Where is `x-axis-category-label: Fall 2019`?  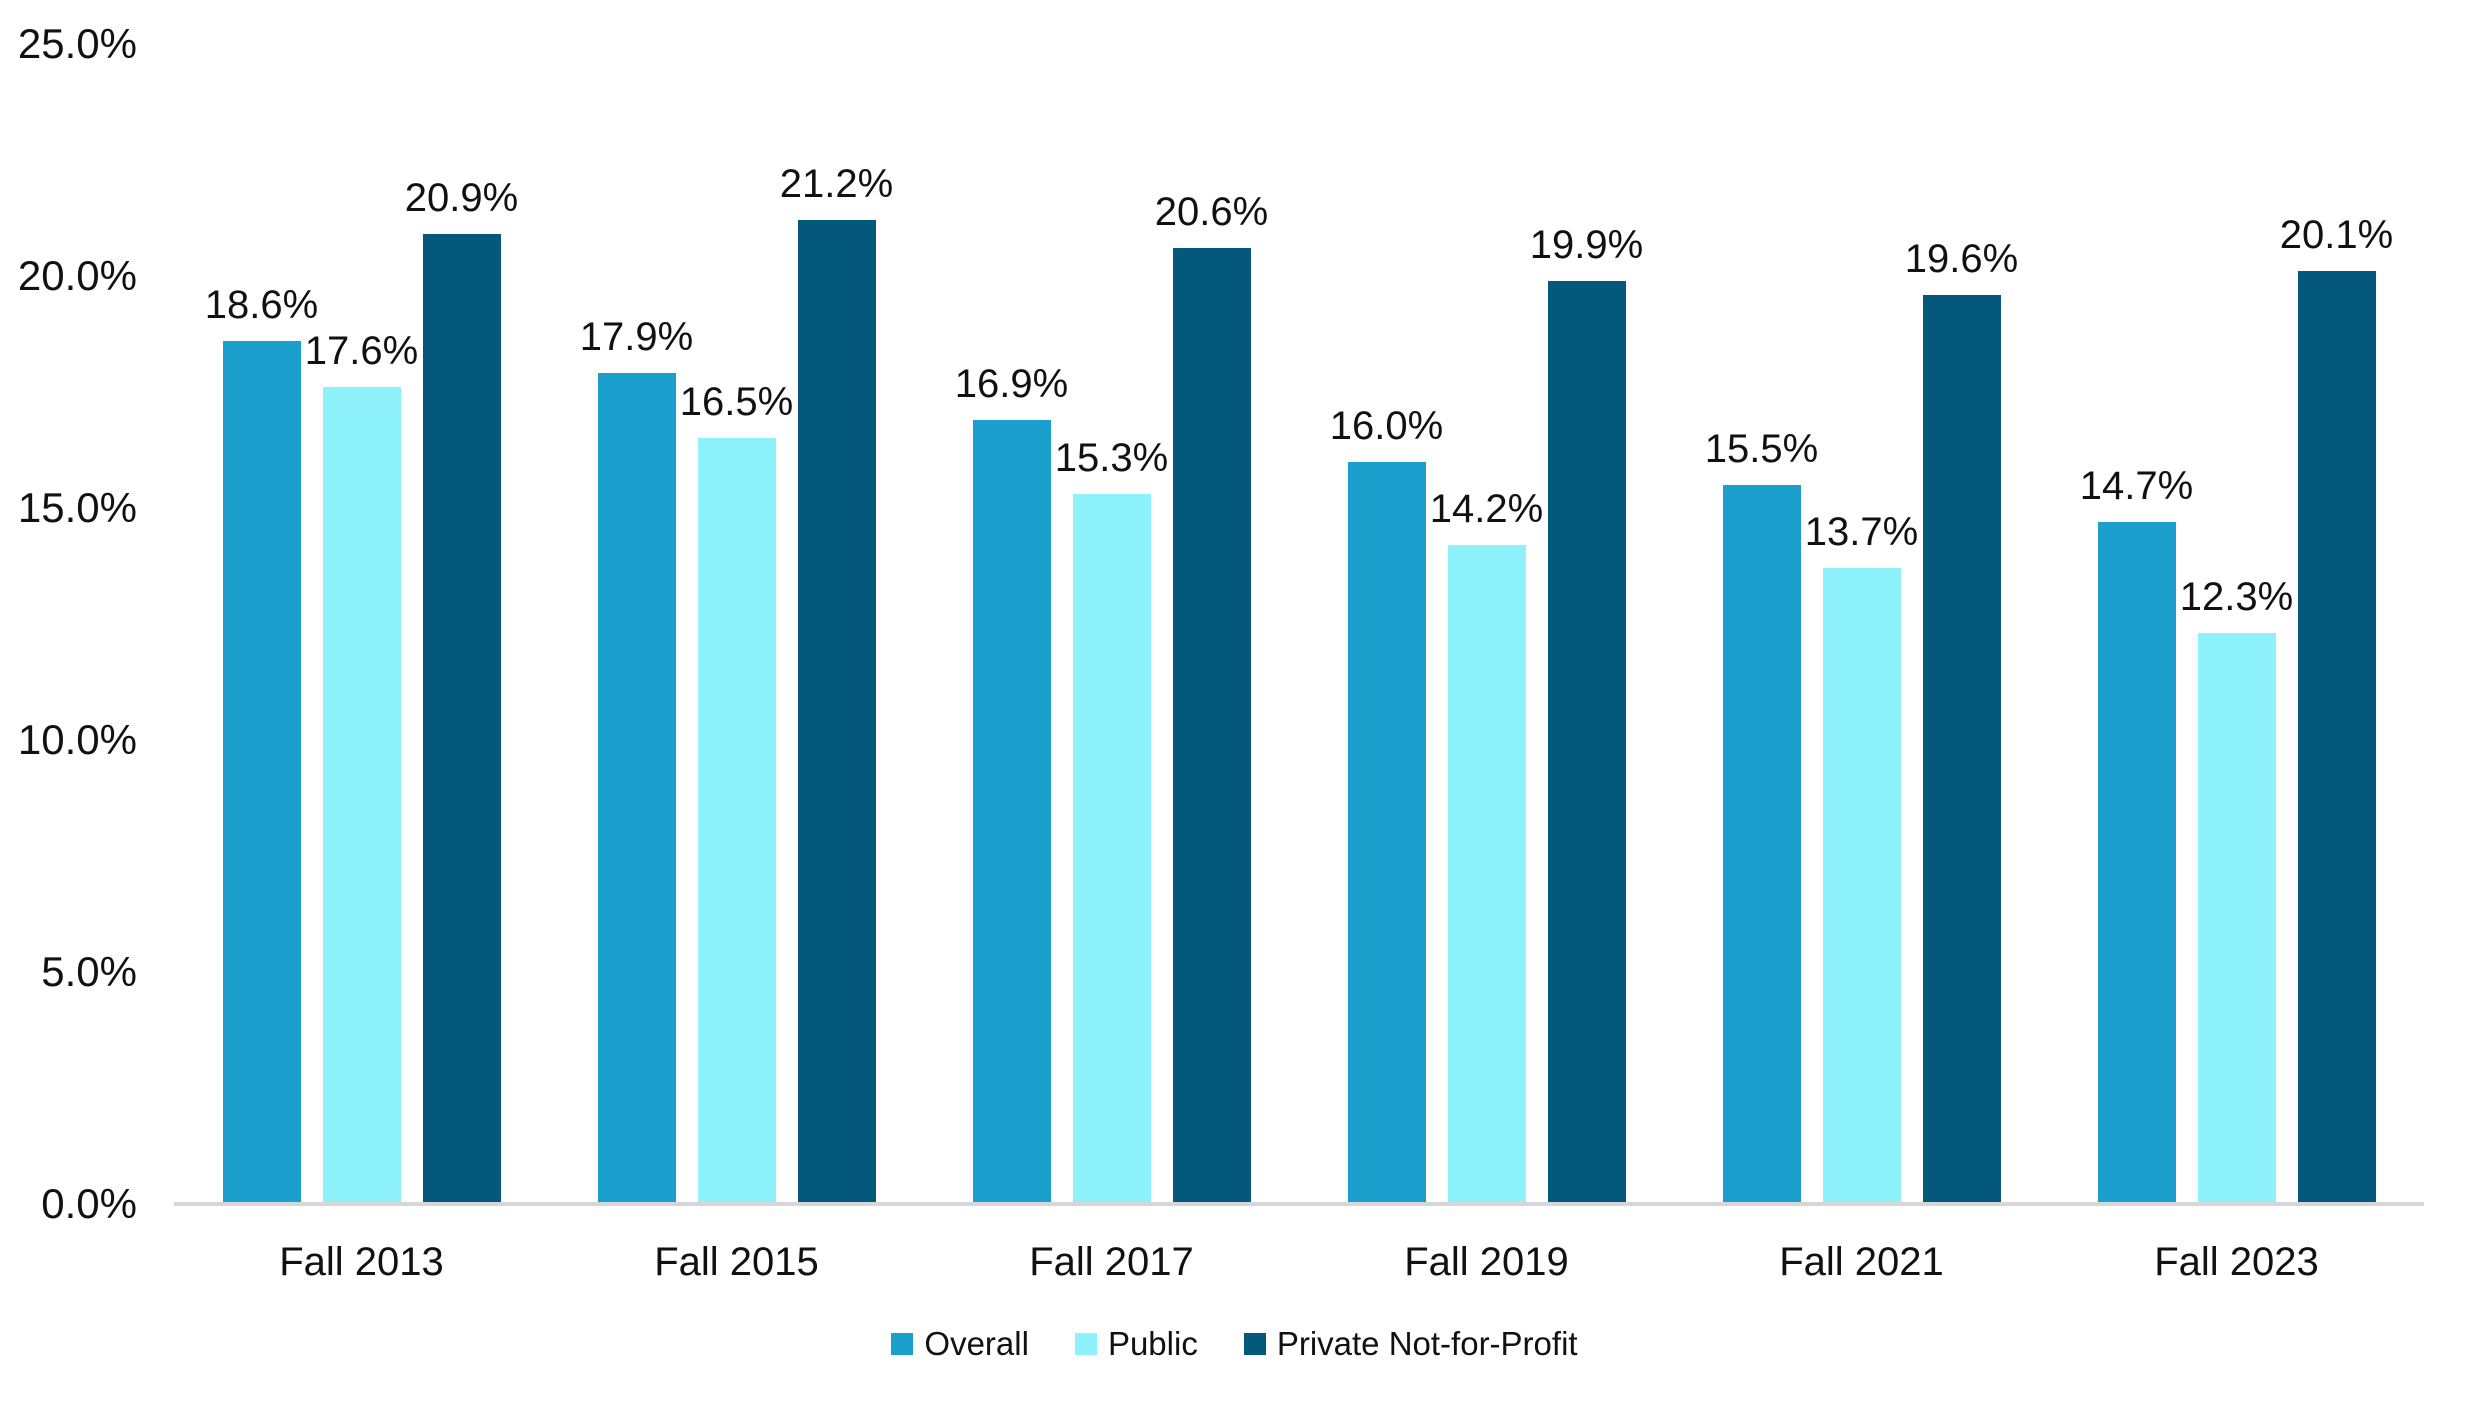 x-axis-category-label: Fall 2019 is located at coordinates (1486, 1262).